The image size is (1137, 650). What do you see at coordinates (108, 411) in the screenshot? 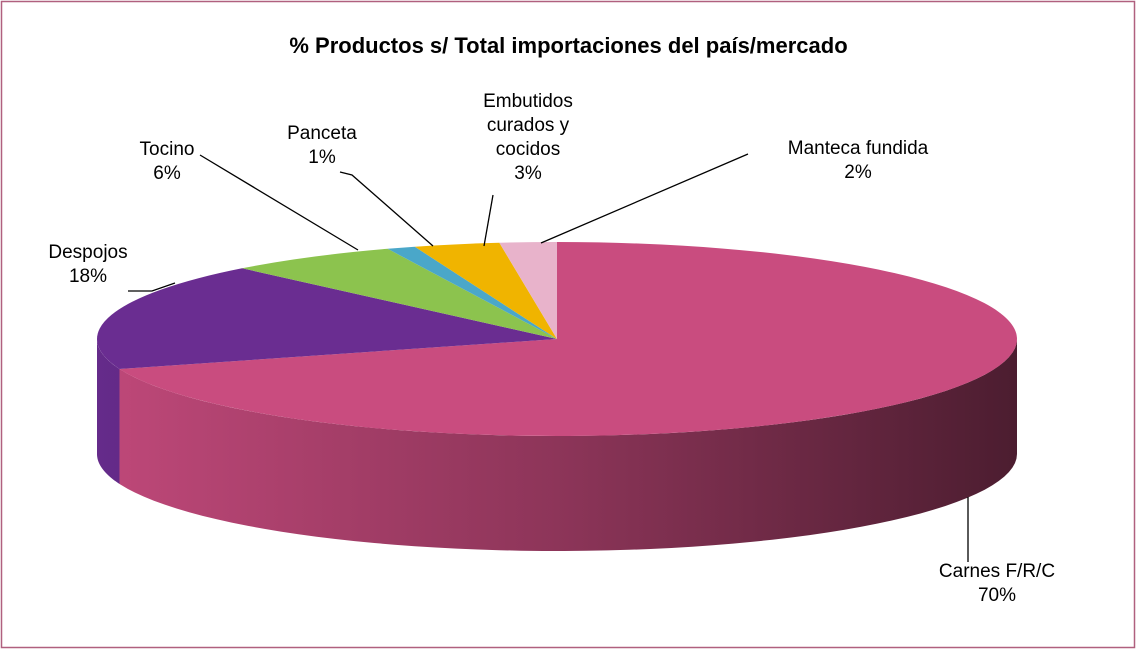
I see `slice-side` at bounding box center [108, 411].